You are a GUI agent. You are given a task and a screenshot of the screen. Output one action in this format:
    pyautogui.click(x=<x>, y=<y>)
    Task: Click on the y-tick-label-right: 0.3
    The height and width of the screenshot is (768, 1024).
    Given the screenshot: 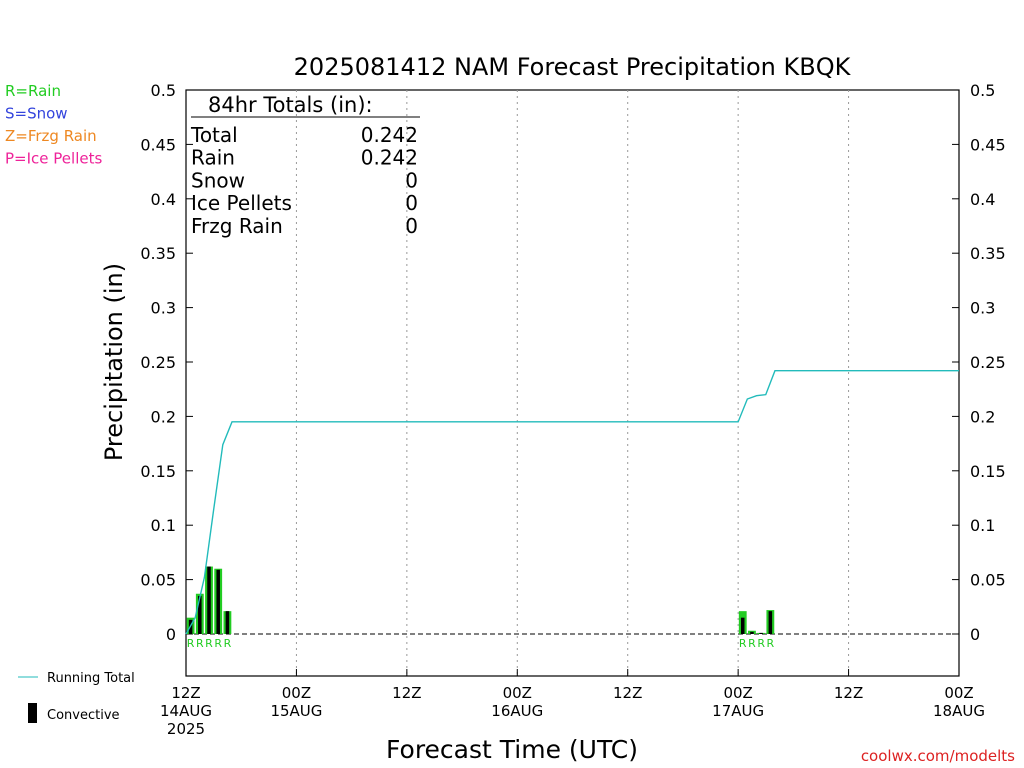 What is the action you would take?
    pyautogui.click(x=982, y=308)
    